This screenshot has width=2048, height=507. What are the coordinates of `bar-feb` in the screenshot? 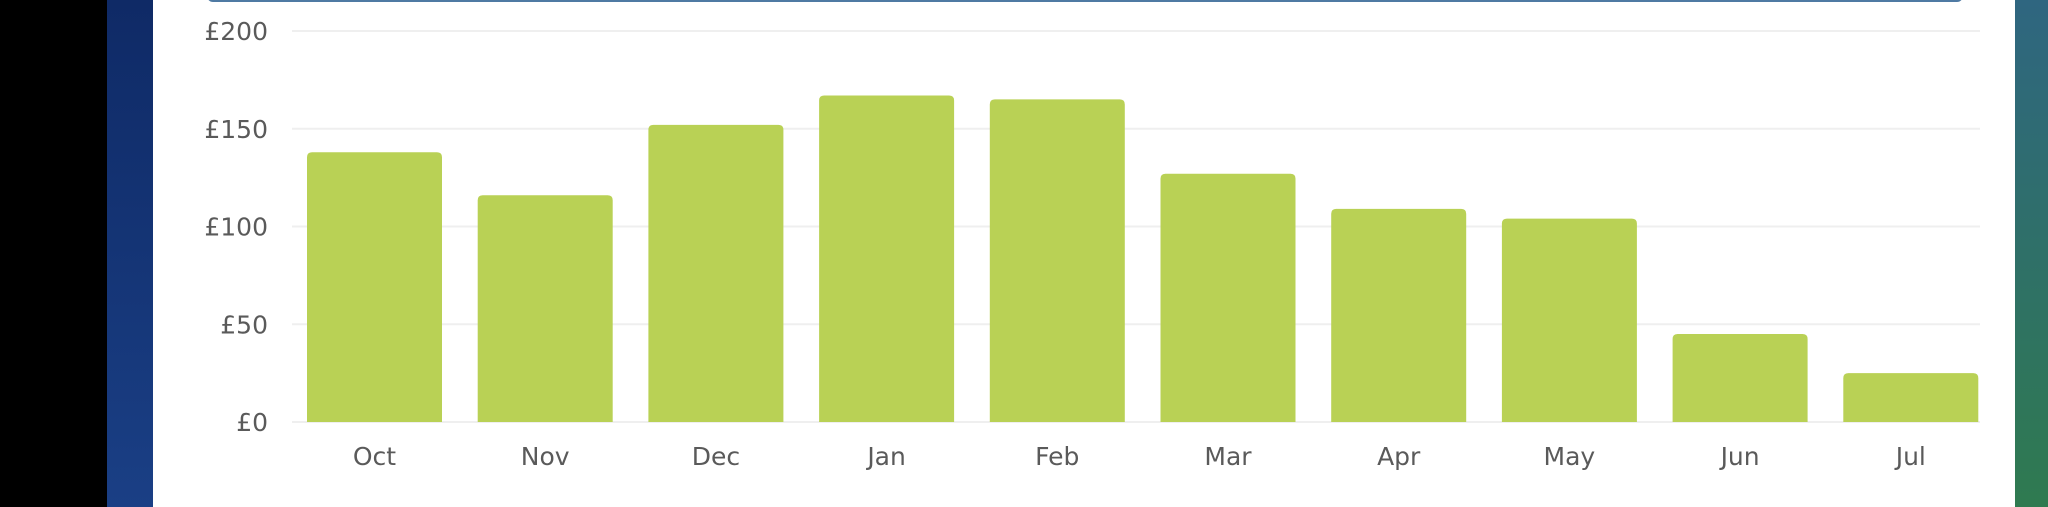 It's located at (1057, 261).